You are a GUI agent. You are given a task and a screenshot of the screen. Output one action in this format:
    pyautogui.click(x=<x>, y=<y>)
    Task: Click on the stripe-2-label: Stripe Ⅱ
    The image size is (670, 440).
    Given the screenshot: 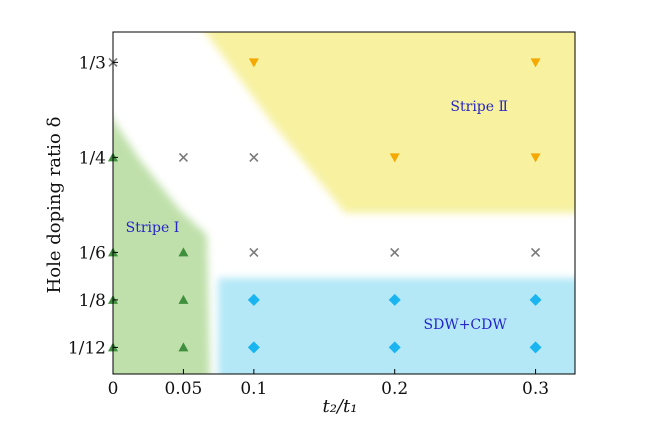 What is the action you would take?
    pyautogui.click(x=479, y=107)
    